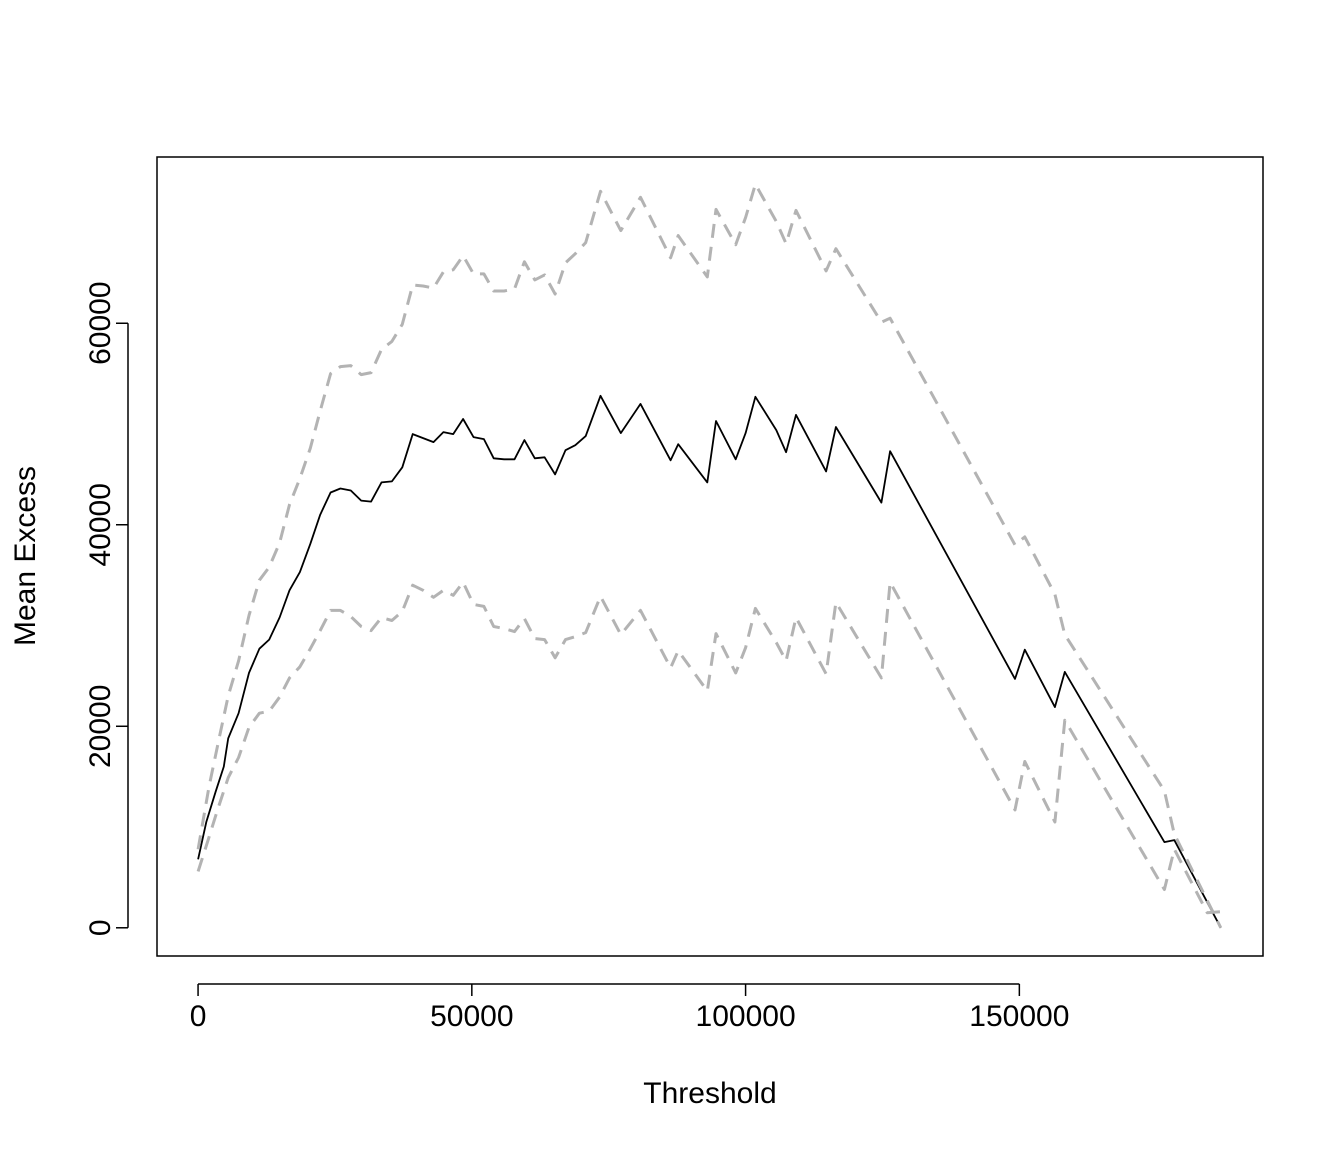 The width and height of the screenshot is (1344, 1152). Describe the element at coordinates (100, 322) in the screenshot. I see `y-tick-label: 60000` at that location.